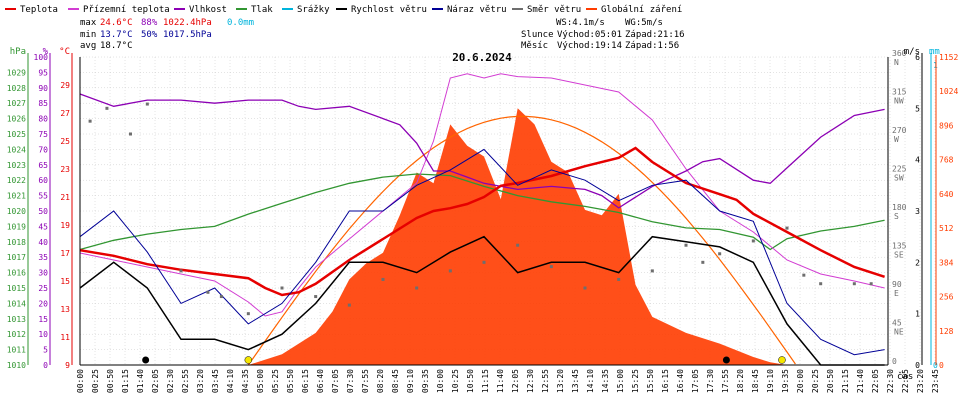  What do you see at coordinates (905, 376) in the screenshot?
I see `time-axis-label: čas` at bounding box center [905, 376].